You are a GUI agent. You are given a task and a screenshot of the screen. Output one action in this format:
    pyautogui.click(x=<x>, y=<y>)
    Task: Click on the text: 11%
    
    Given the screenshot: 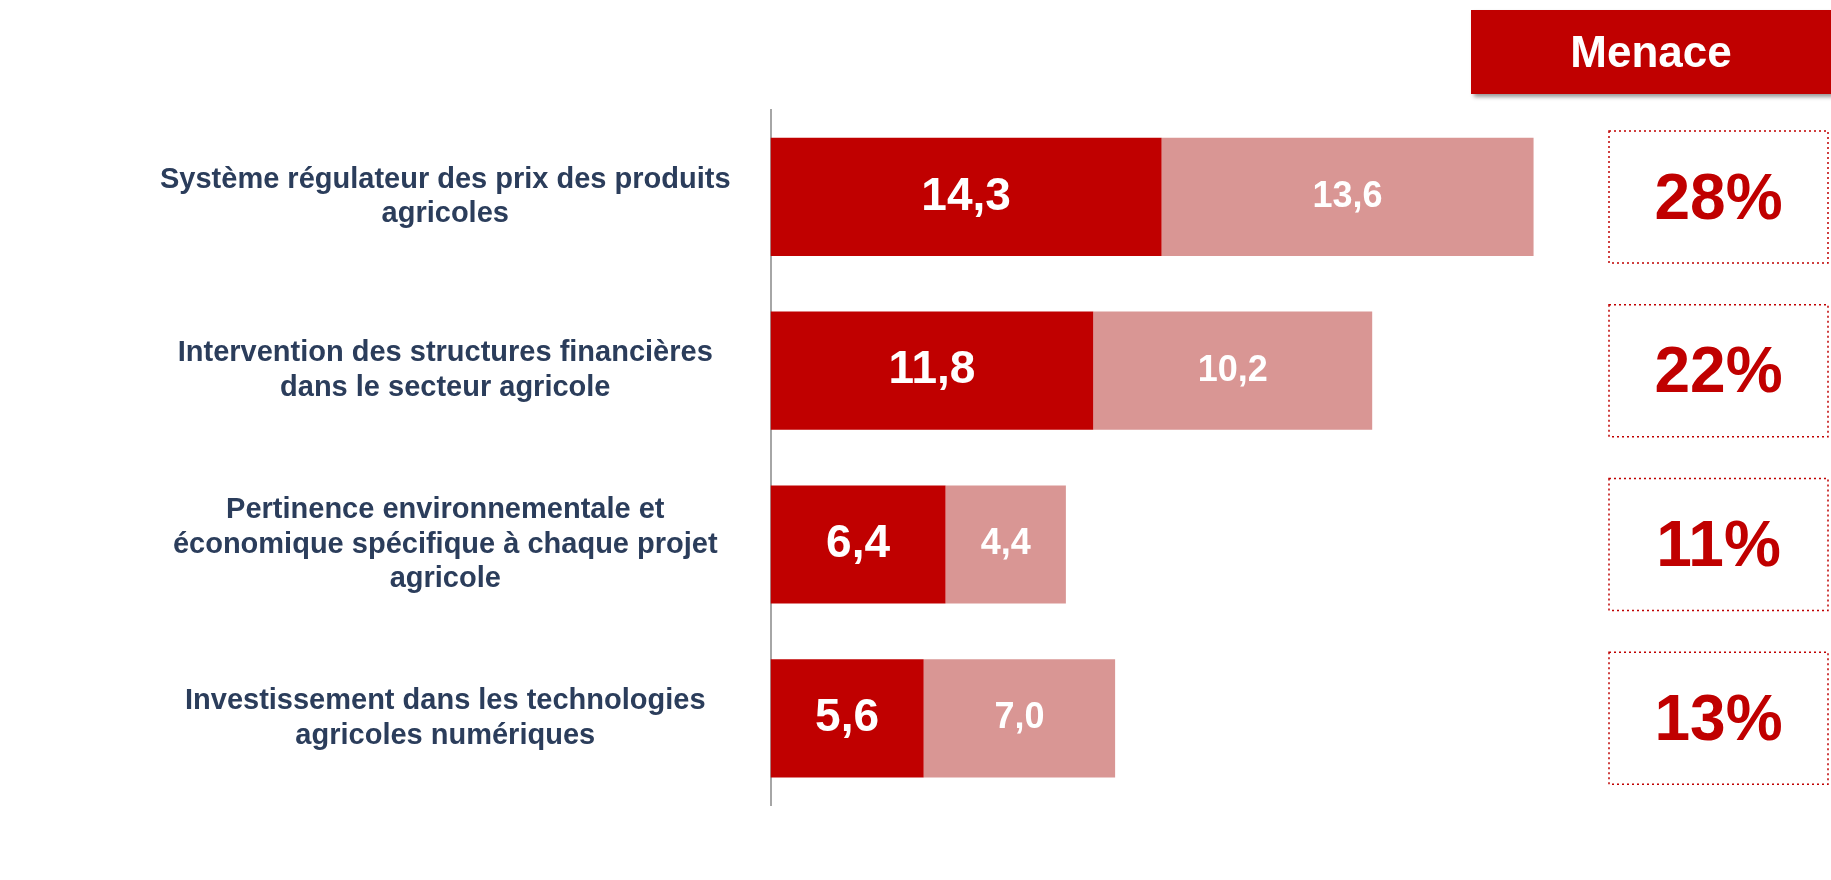 What is the action you would take?
    pyautogui.click(x=1718, y=544)
    